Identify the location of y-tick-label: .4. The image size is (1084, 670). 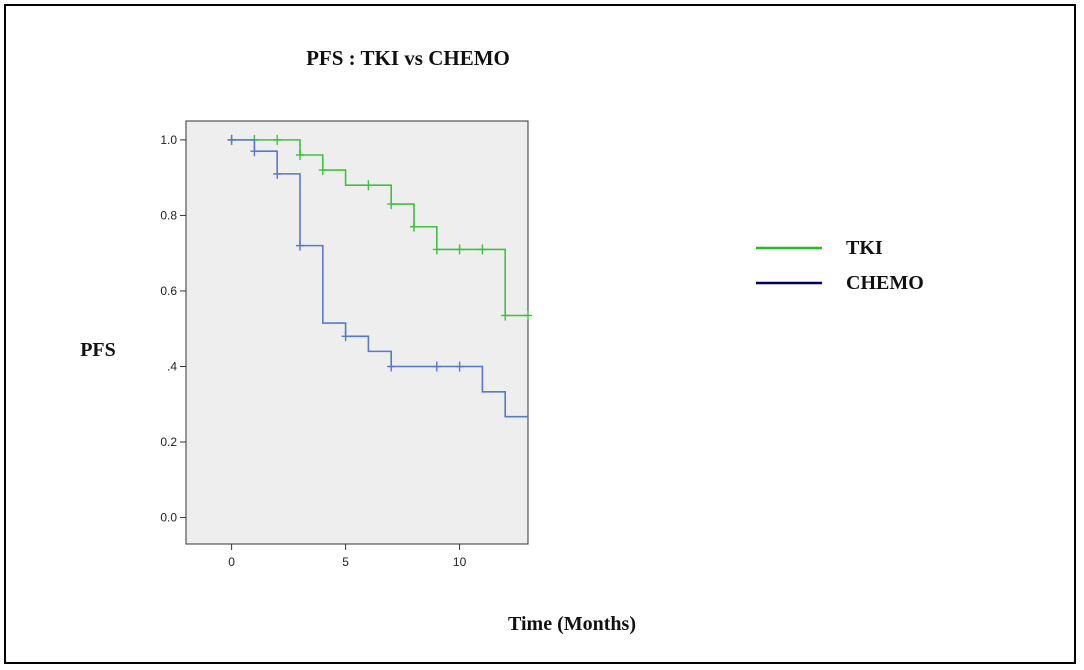
(172, 366).